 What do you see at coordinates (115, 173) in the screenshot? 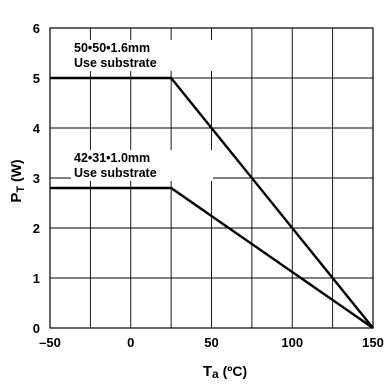
I see `series-2-annotation-line2: Use substrate` at bounding box center [115, 173].